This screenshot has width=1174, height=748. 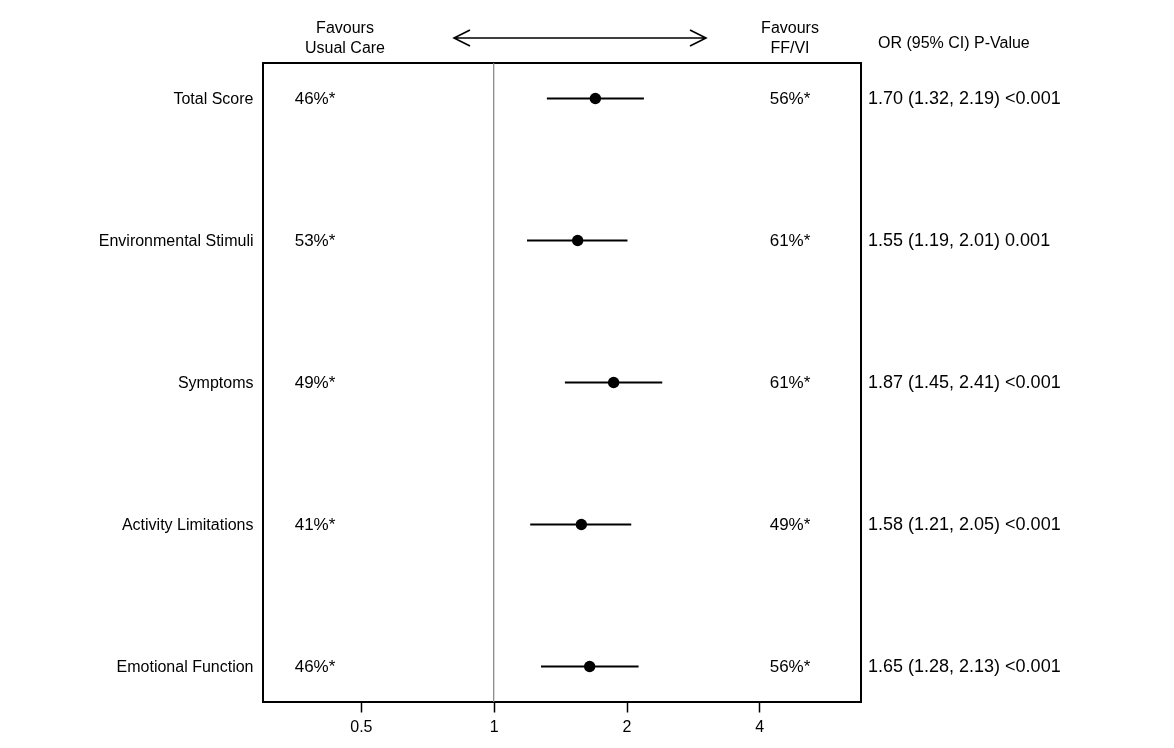 I want to click on text: OR (95% CI) P-Value, so click(x=954, y=42).